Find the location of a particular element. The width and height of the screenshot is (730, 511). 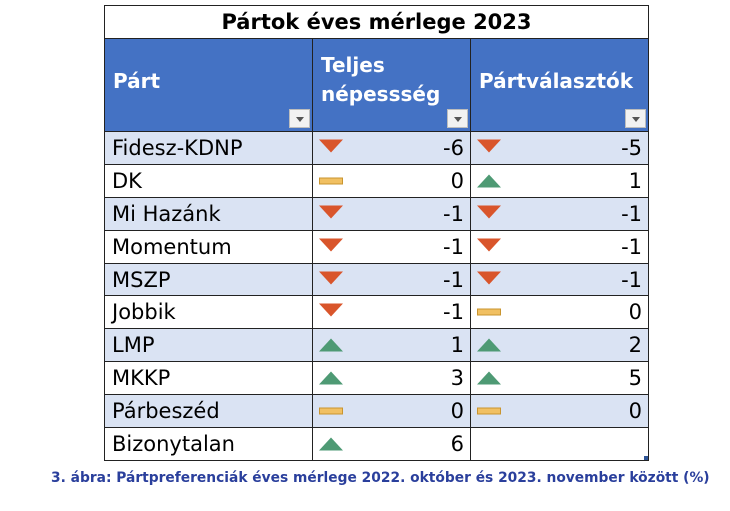

teljes-value: 6 is located at coordinates (457, 443).